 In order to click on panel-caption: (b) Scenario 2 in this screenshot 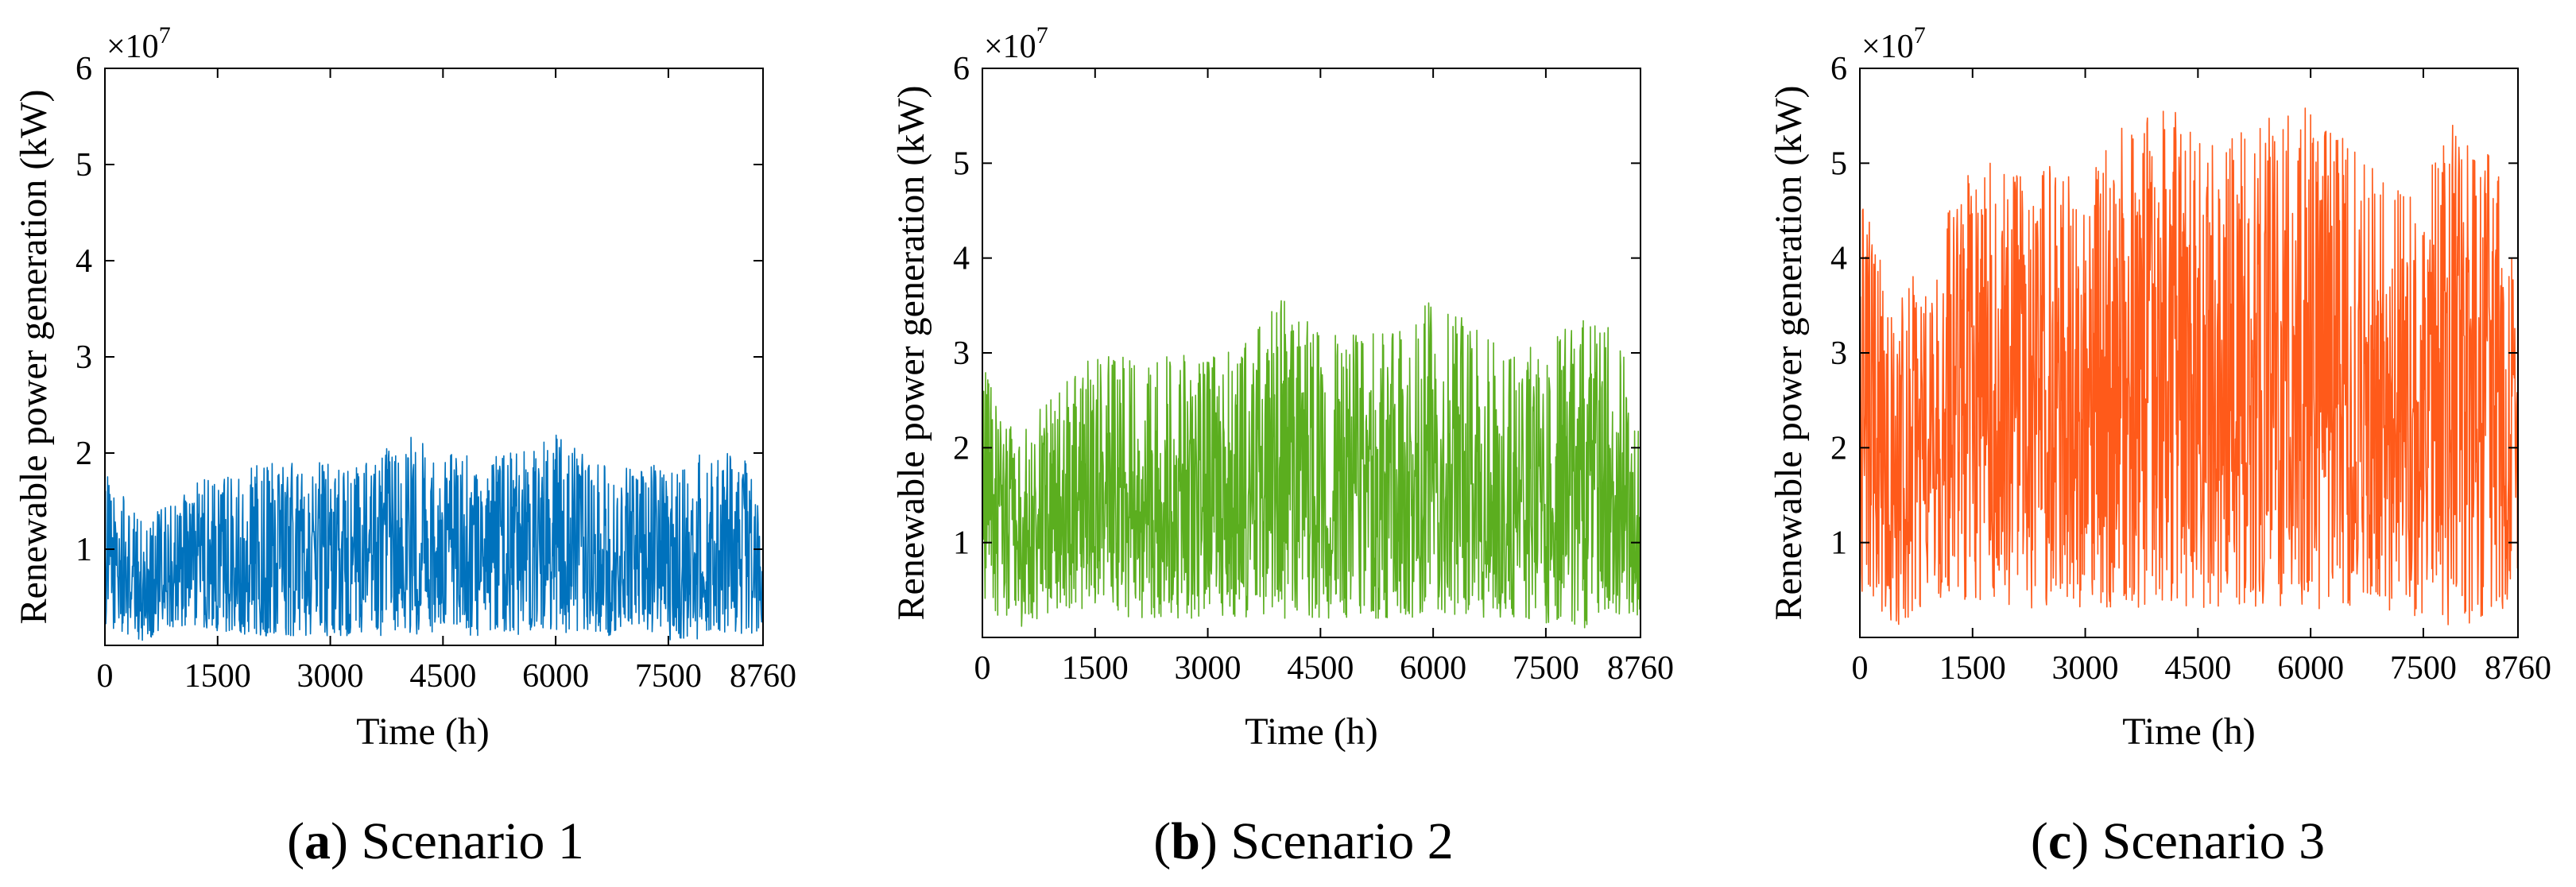, I will do `click(1303, 841)`.